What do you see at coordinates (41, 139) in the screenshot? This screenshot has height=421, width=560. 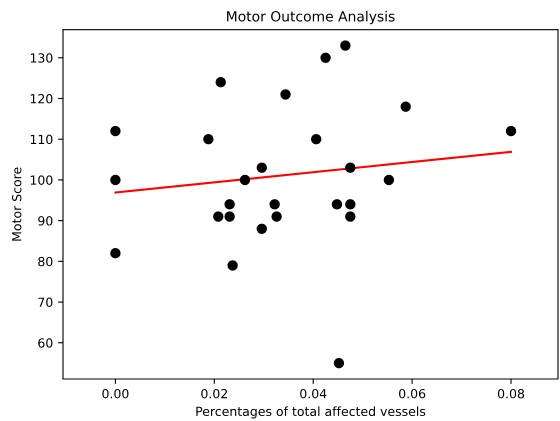 I see `y-tick-label: 110` at bounding box center [41, 139].